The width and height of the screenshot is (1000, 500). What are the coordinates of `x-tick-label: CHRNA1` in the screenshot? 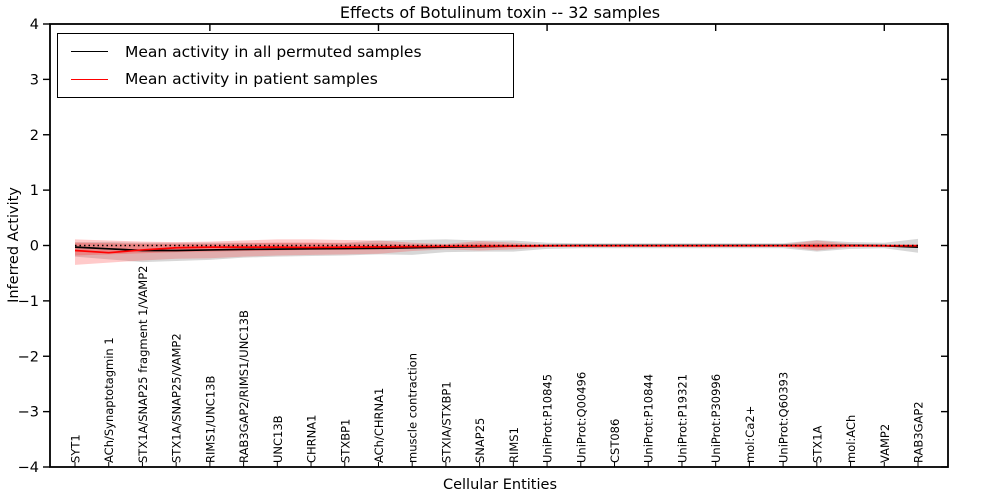 It's located at (312, 439).